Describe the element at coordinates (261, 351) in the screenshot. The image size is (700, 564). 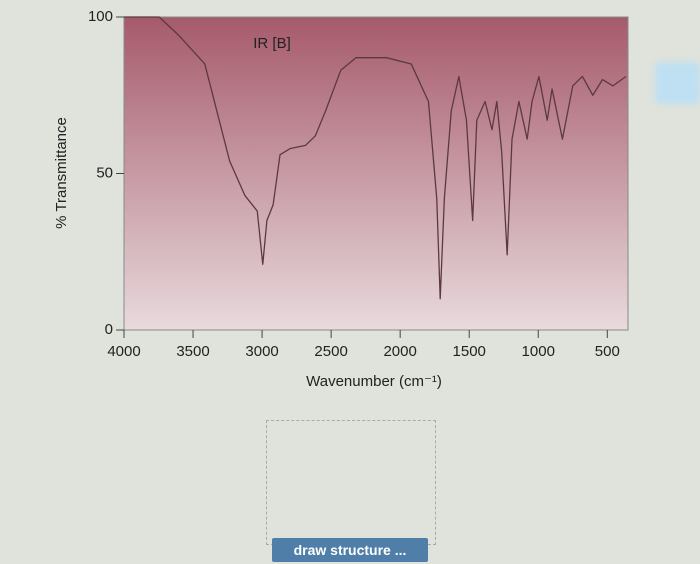
I see `x-tick-label: 3000` at that location.